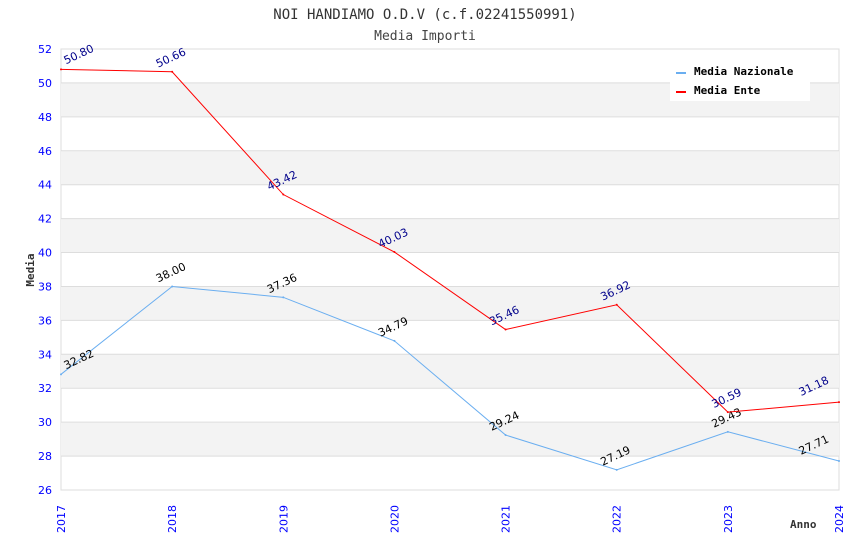 This screenshot has height=550, width=850. Describe the element at coordinates (617, 519) in the screenshot. I see `x-tick-label: 2022` at that location.